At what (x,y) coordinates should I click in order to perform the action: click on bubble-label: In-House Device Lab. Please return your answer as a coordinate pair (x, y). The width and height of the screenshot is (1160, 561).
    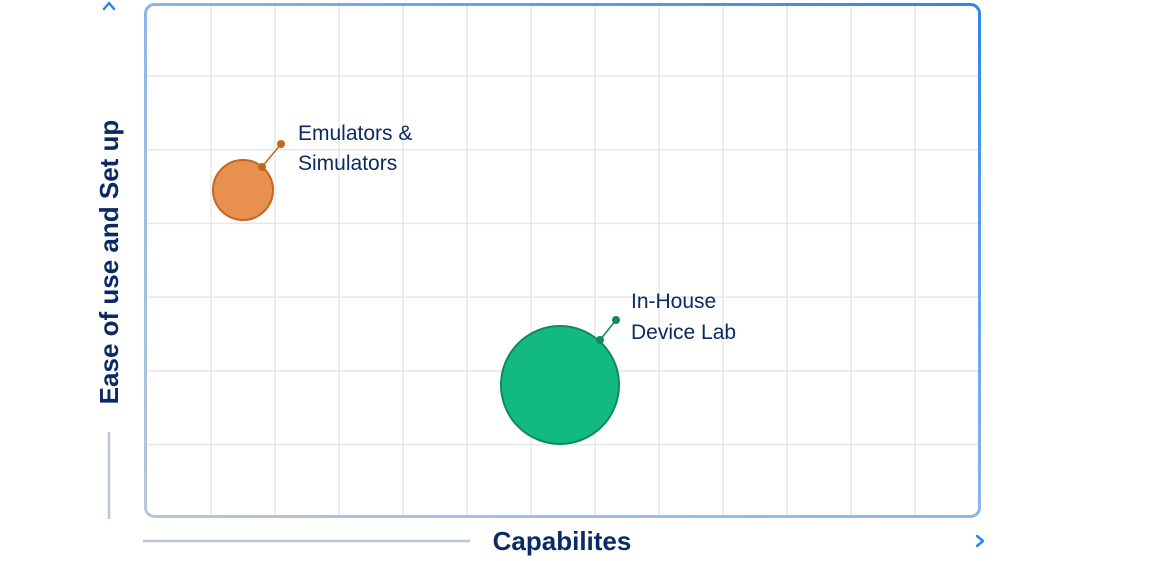
    Looking at the image, I should click on (683, 317).